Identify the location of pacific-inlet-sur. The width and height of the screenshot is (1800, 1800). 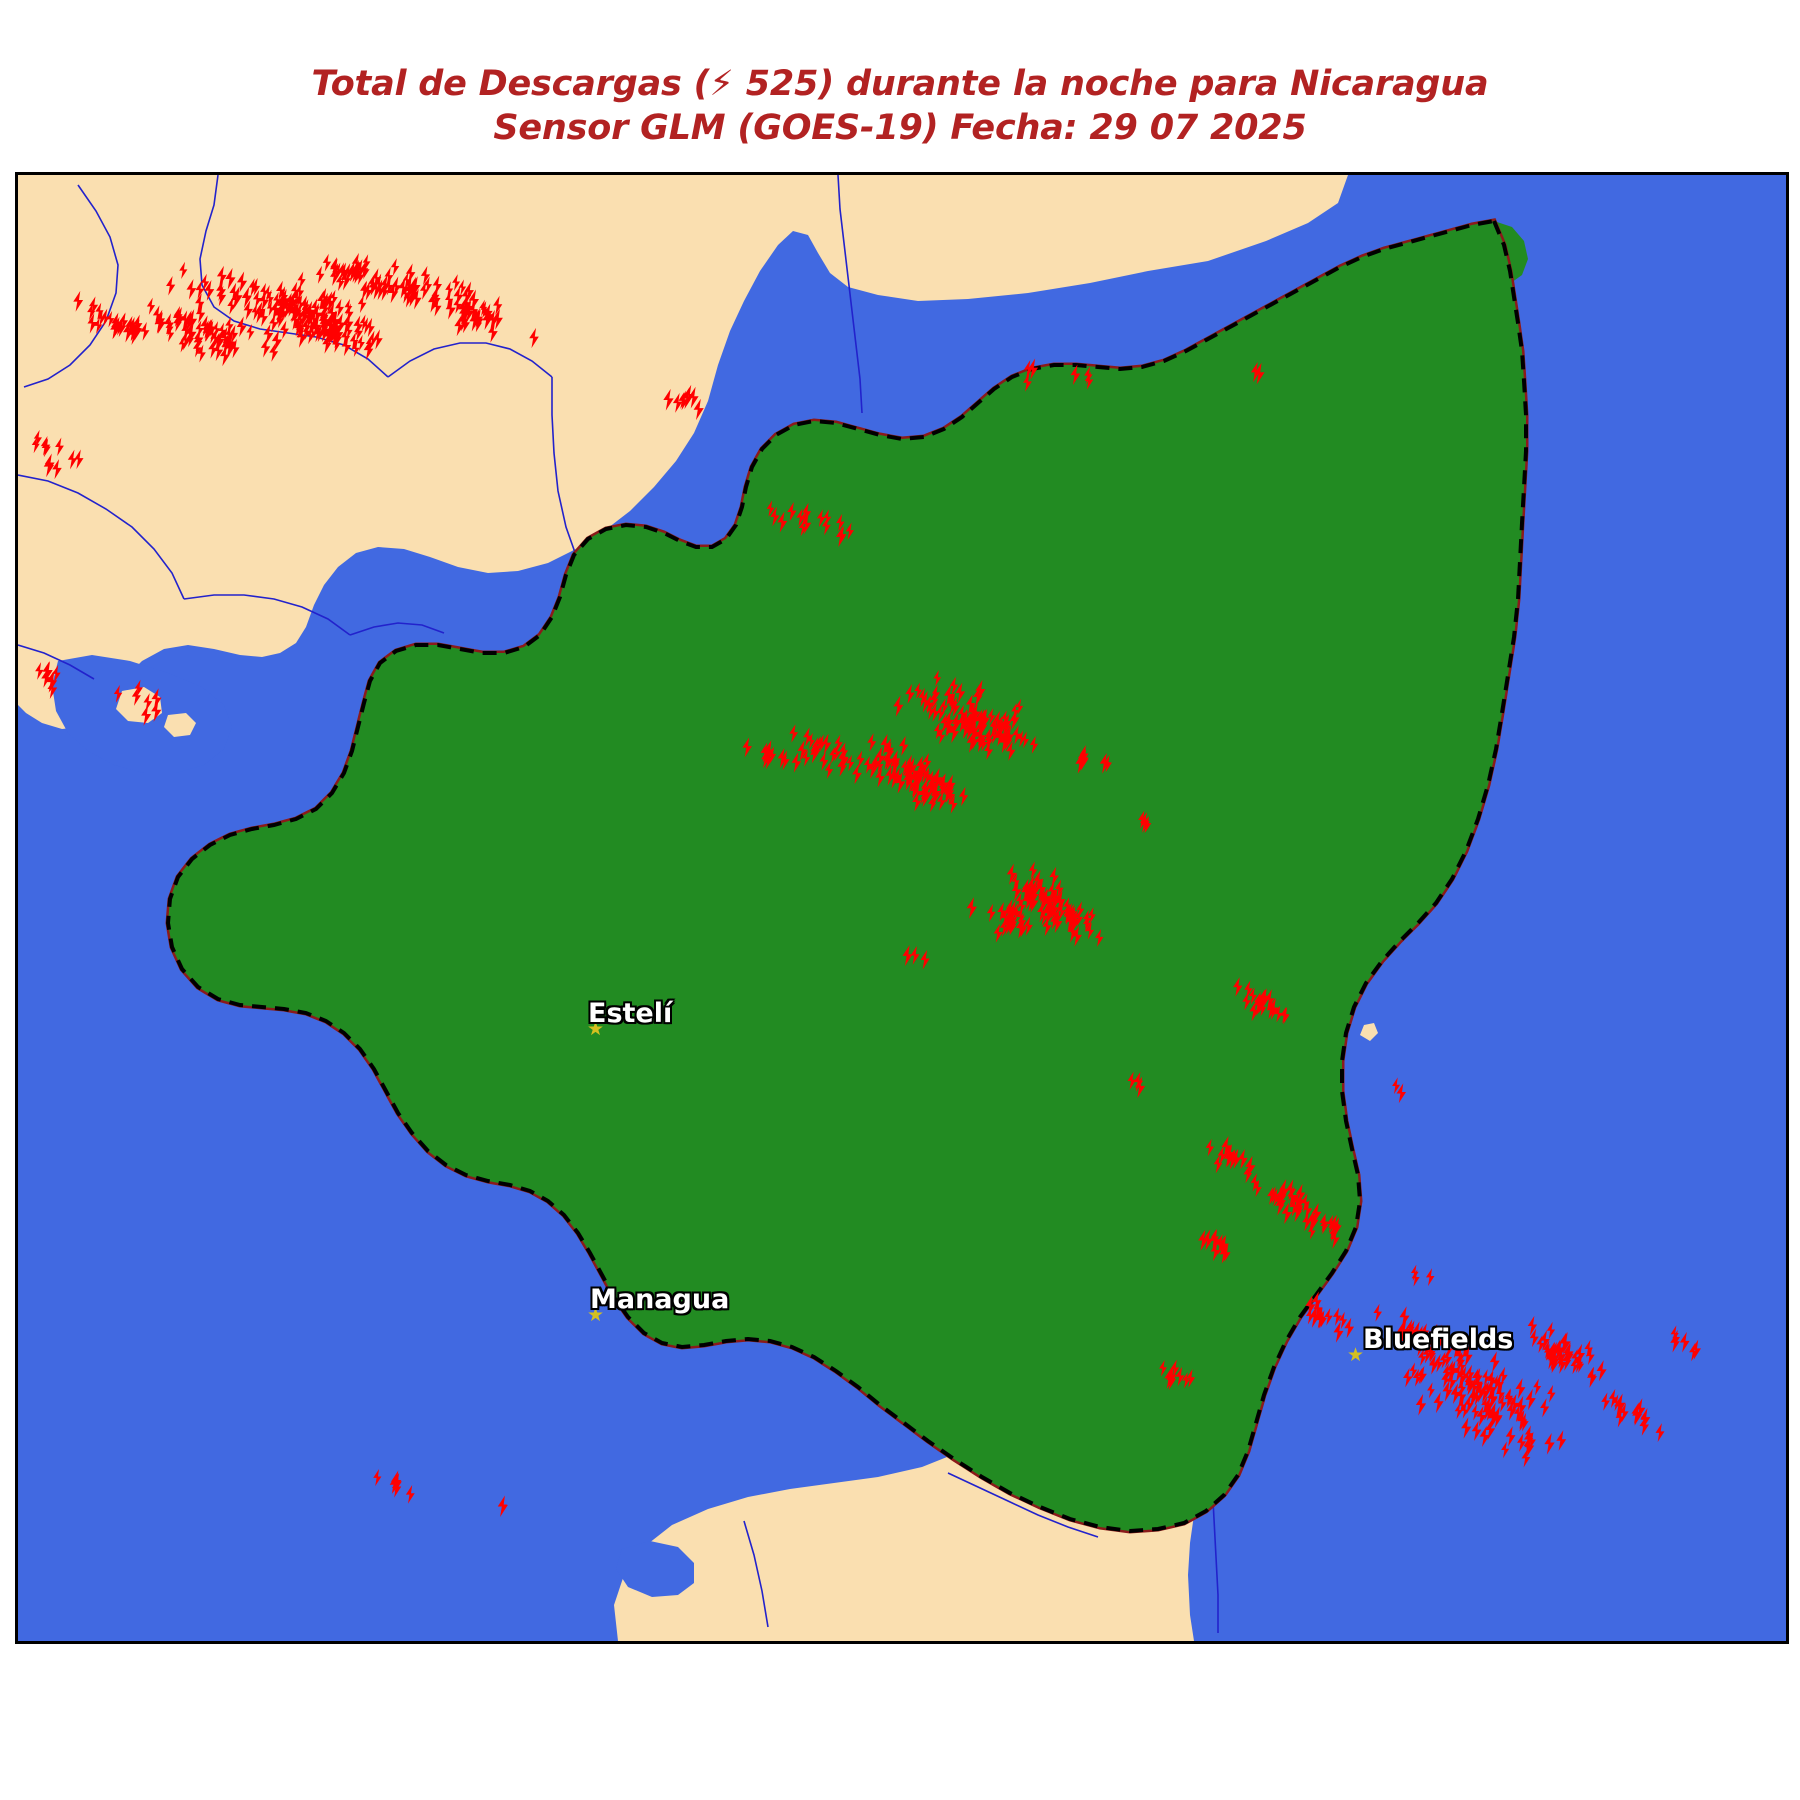
(655, 1569).